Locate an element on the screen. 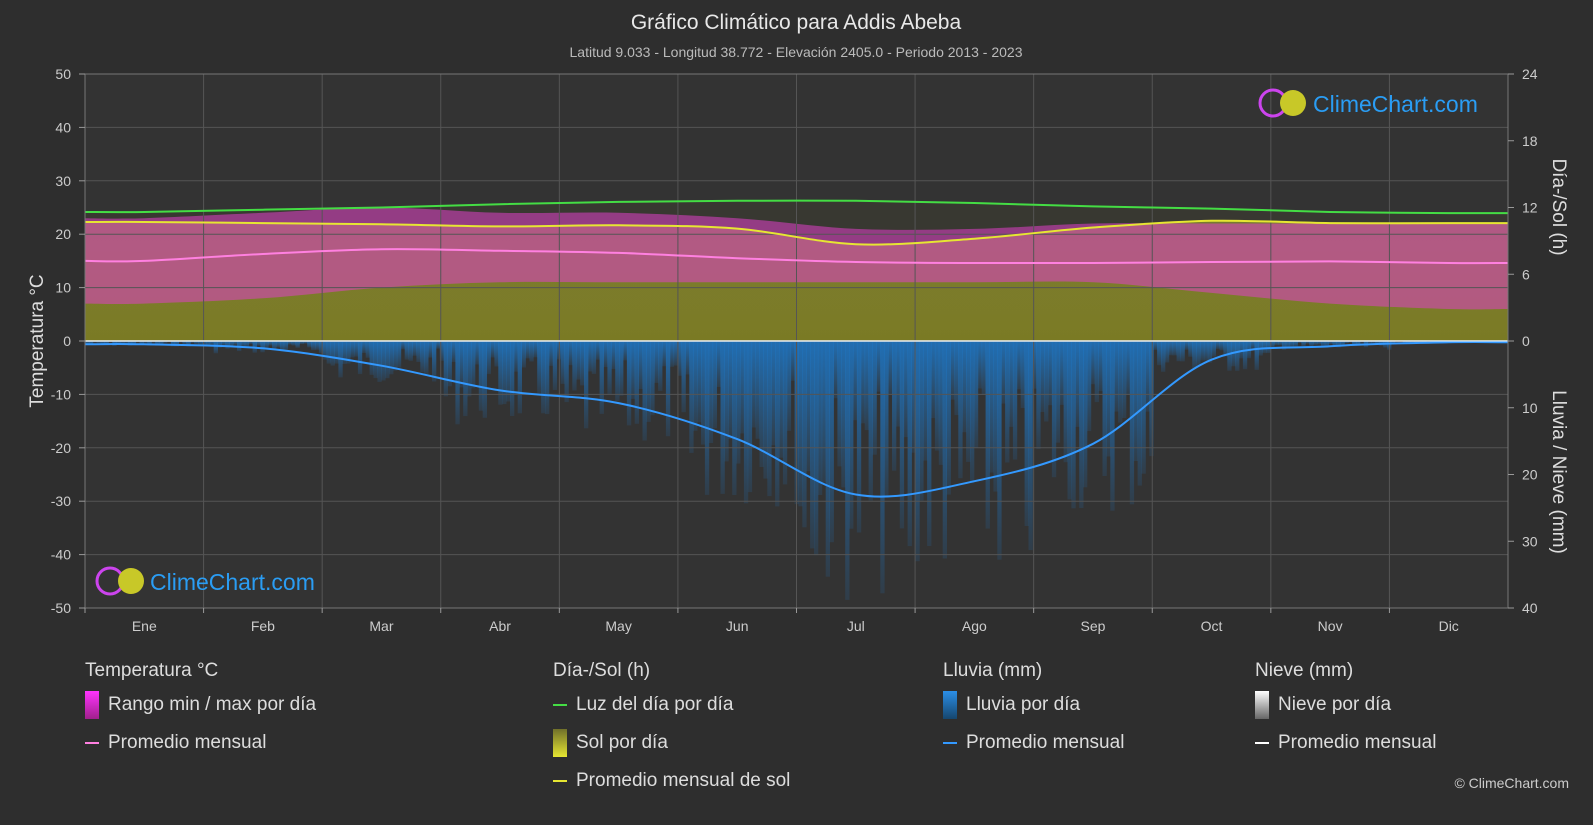 Image resolution: width=1593 pixels, height=825 pixels. brand-logo-bottom: ClimeChart.com is located at coordinates (205, 581).